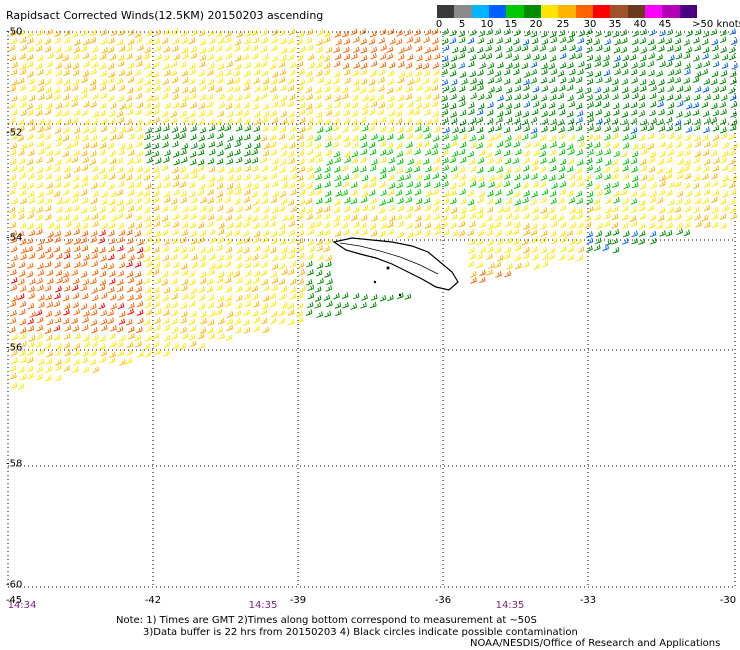 The image size is (740, 650). What do you see at coordinates (590, 24) in the screenshot?
I see `colorbar-label: 30` at bounding box center [590, 24].